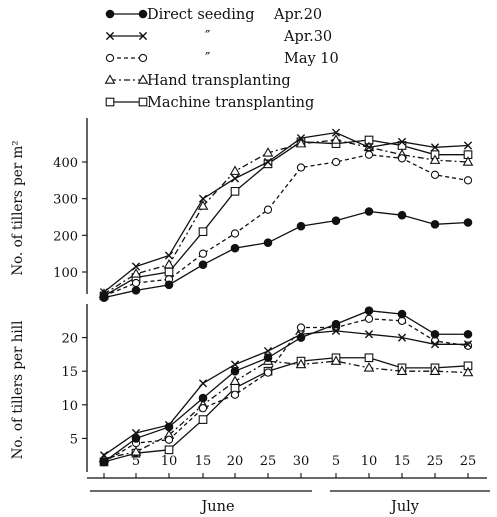  Describe the element at coordinates (311, 59) in the screenshot. I see `legend-date: May 10` at that location.